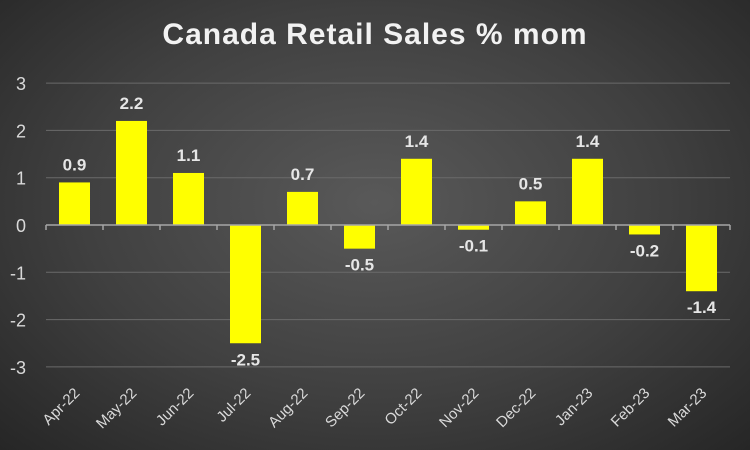 The height and width of the screenshot is (450, 750). What do you see at coordinates (18, 273) in the screenshot?
I see `y-tick-label: -1` at bounding box center [18, 273].